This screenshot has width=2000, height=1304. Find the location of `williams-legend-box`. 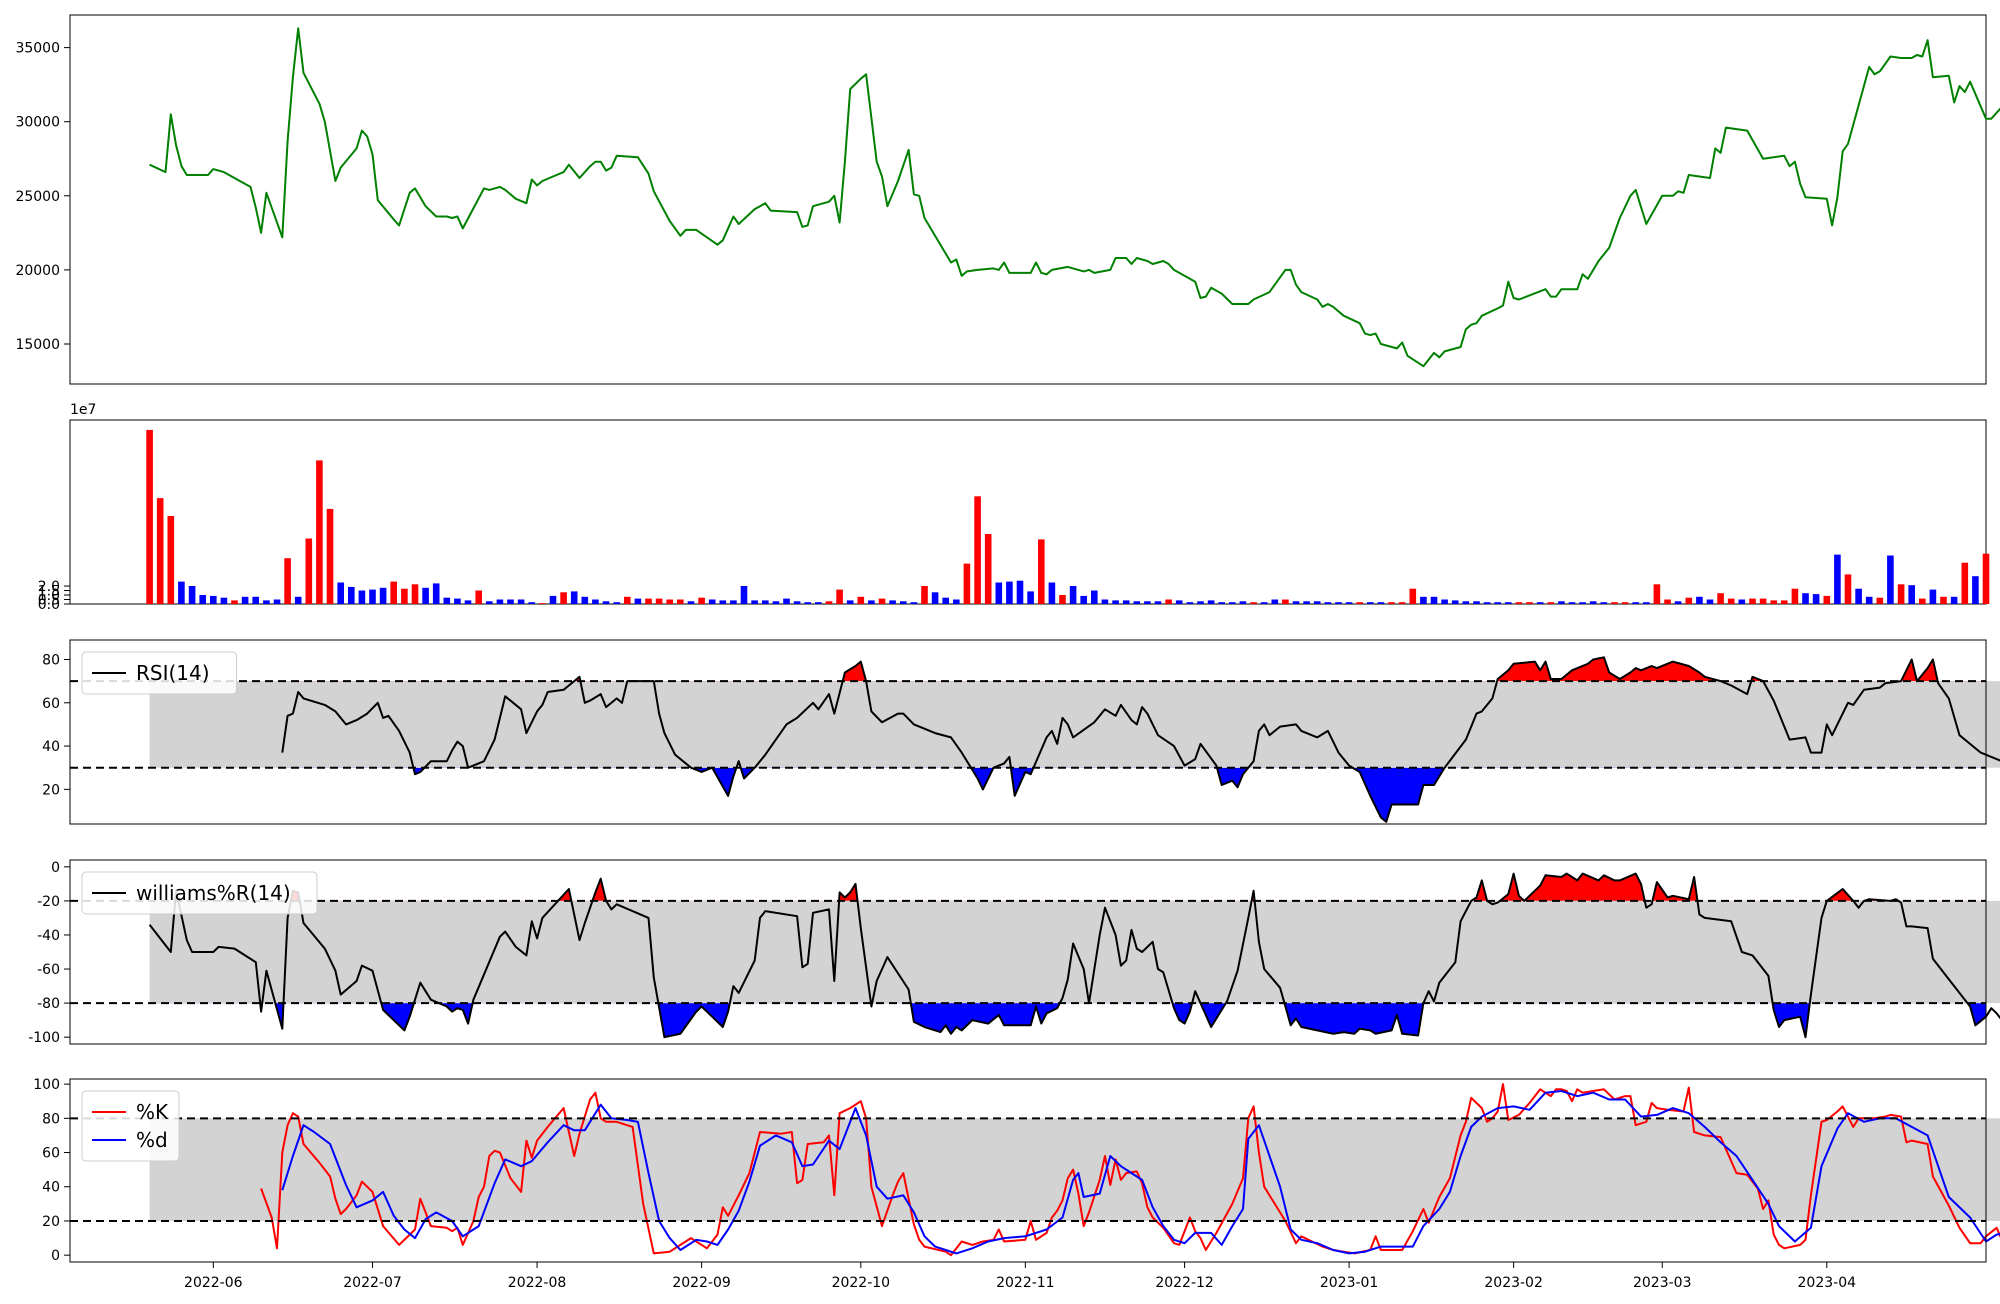

williams-legend-box is located at coordinates (199, 893).